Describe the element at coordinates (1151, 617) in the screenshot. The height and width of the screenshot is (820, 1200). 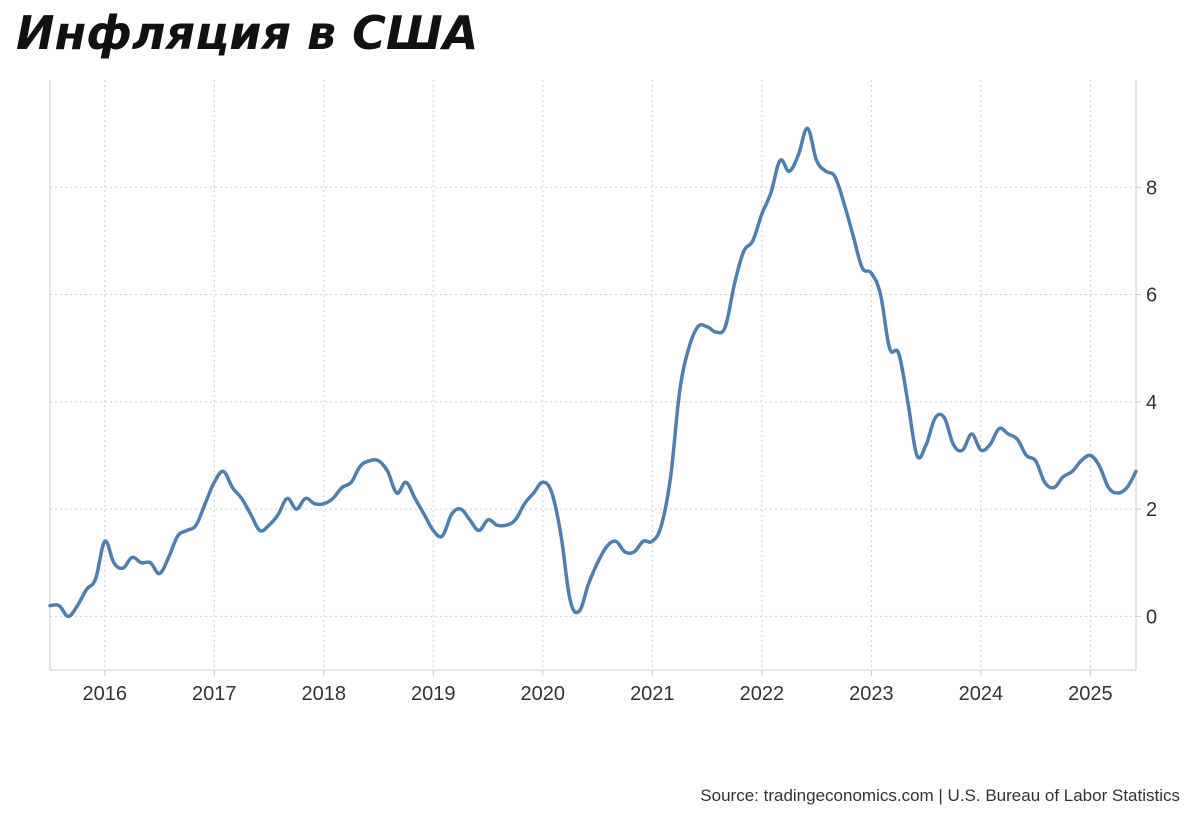
I see `y-tick-label: 0` at that location.